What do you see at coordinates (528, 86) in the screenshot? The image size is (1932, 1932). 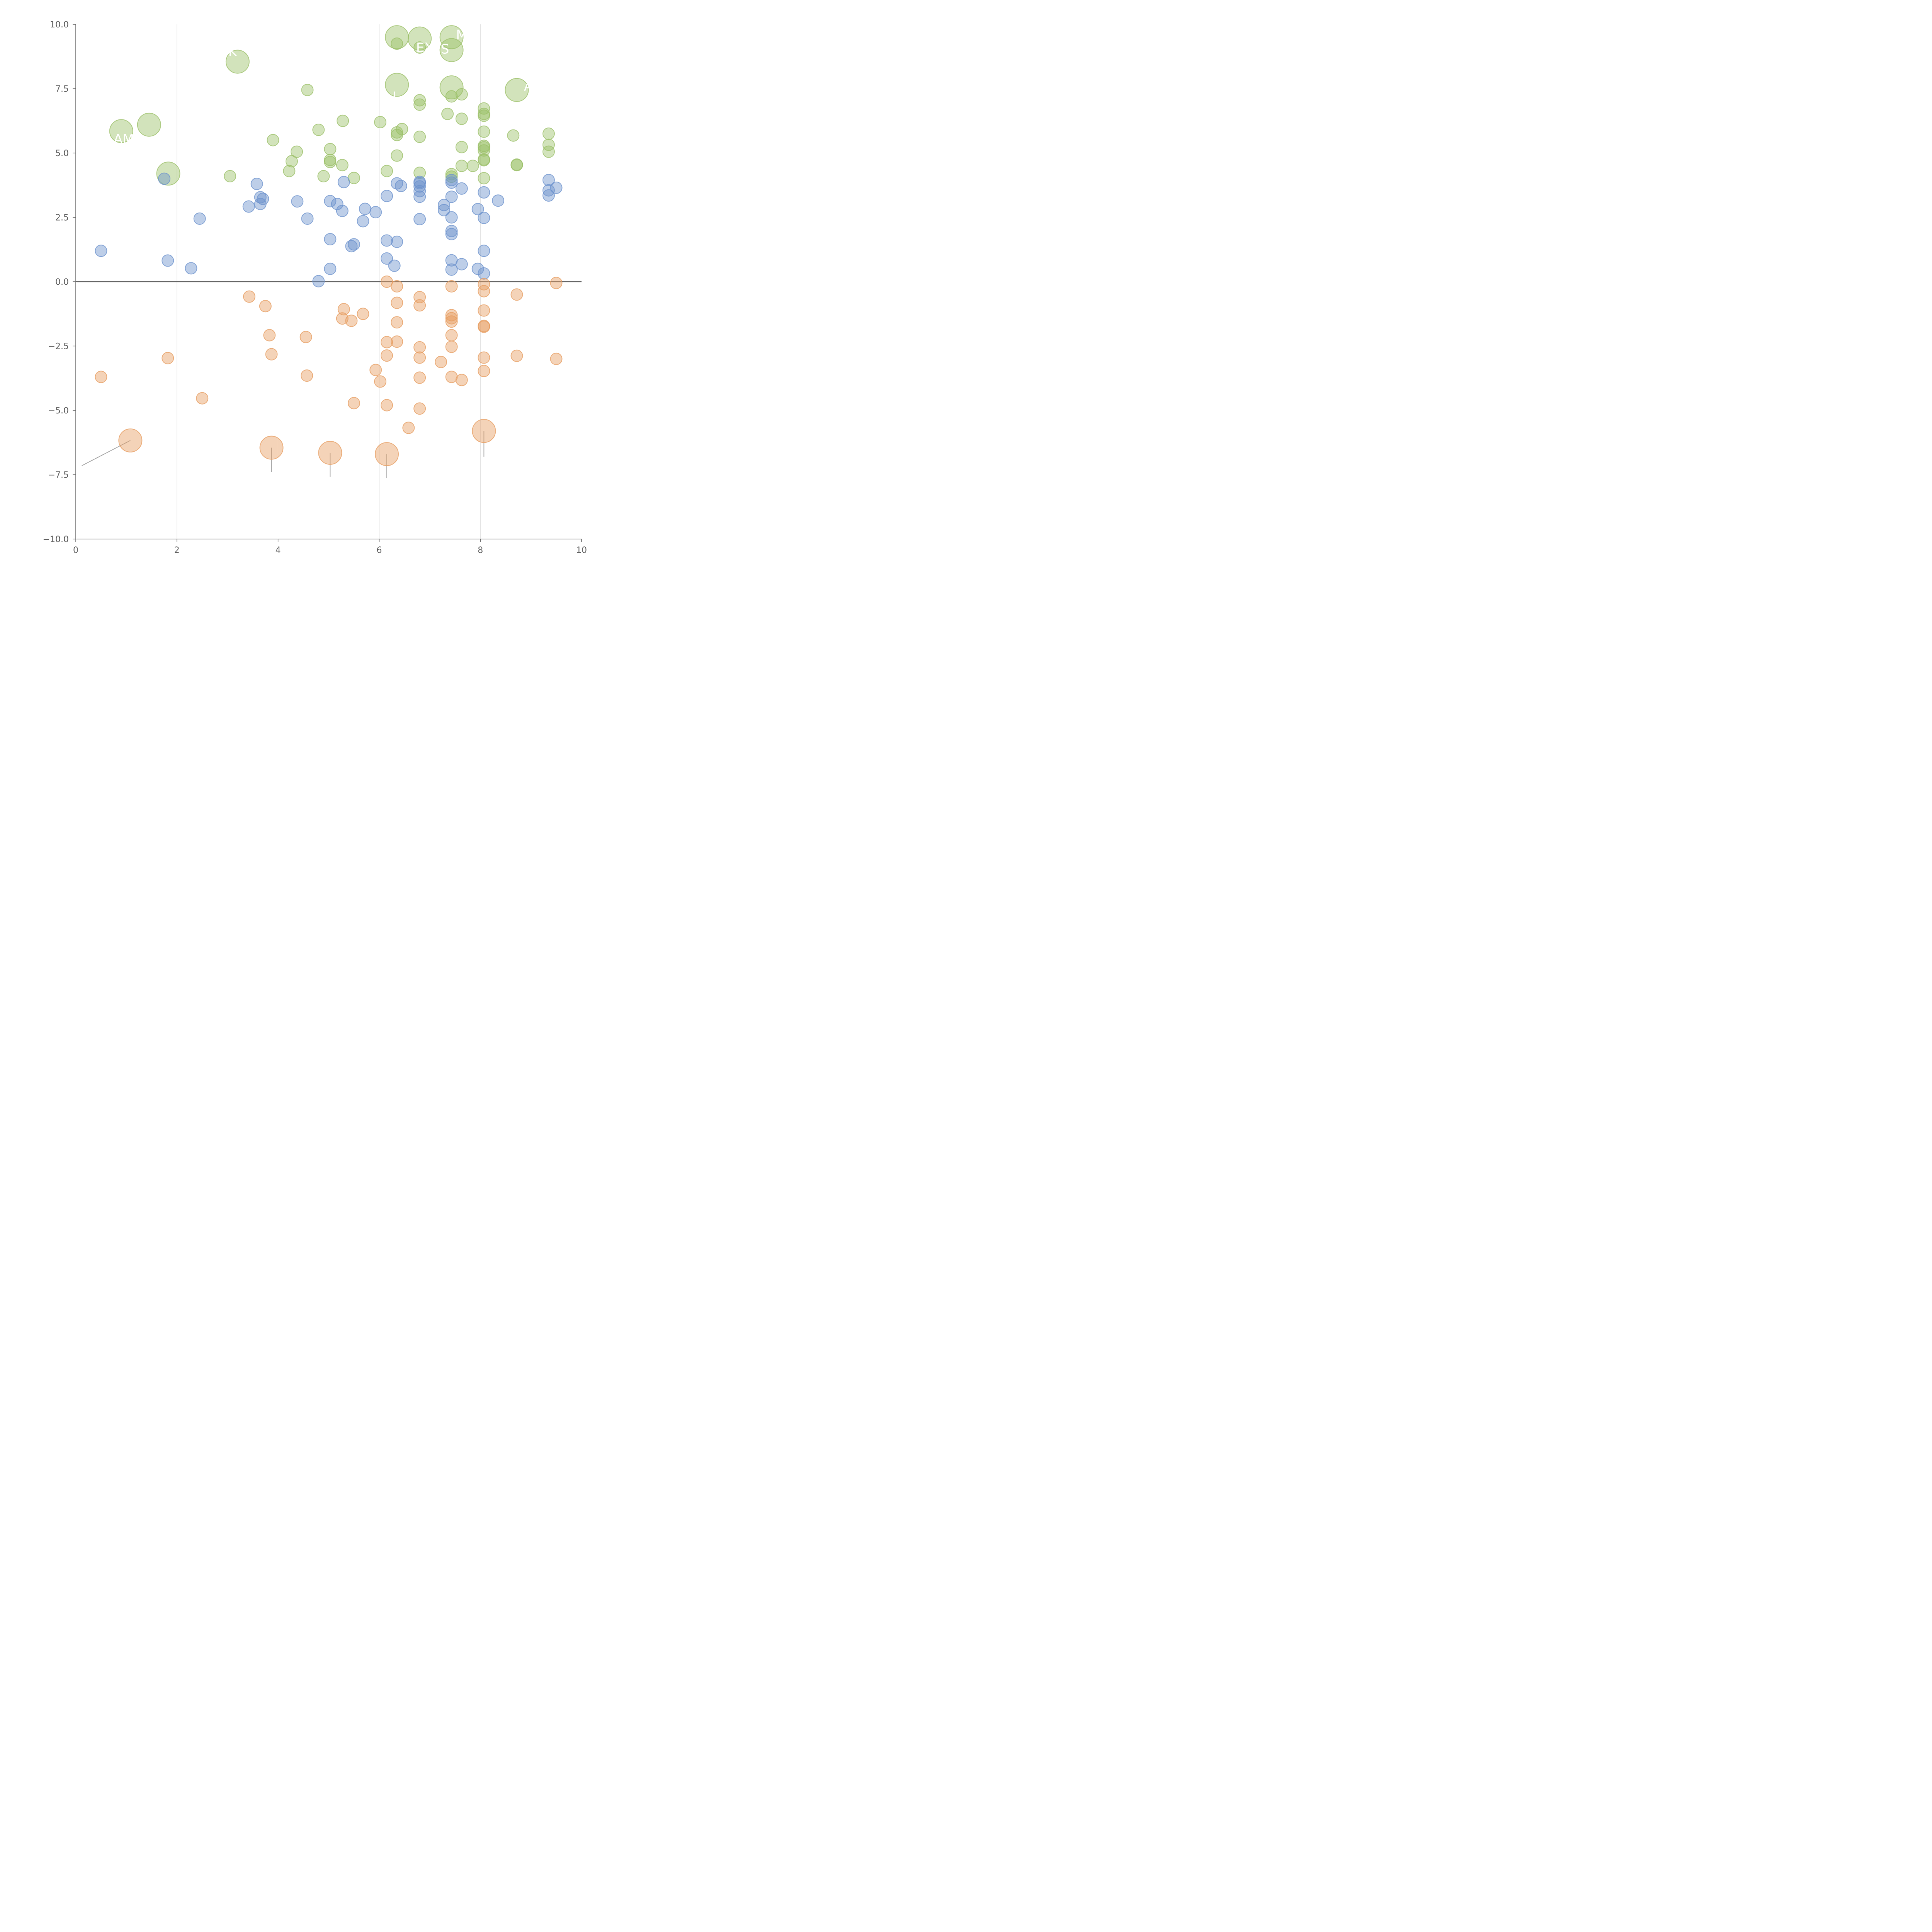 I see `point-label-6: A` at bounding box center [528, 86].